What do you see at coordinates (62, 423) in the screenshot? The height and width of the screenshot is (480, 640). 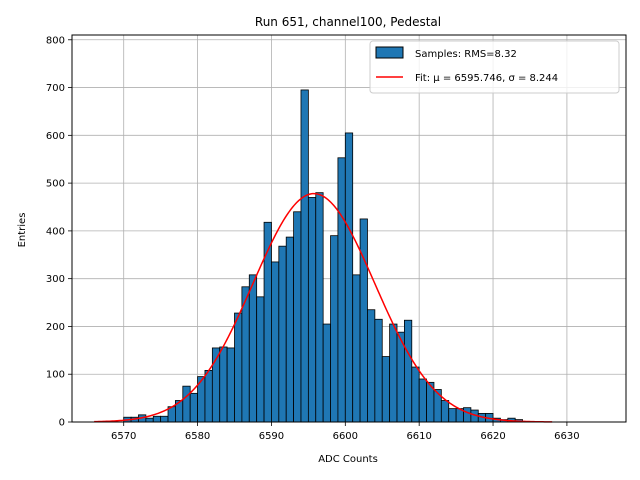 I see `y-tick-label: 0` at bounding box center [62, 423].